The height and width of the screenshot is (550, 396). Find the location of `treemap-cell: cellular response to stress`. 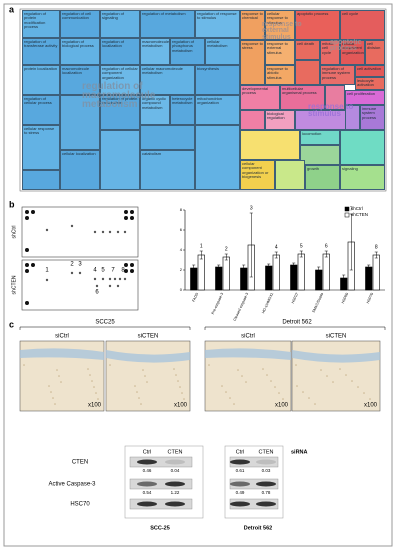

treemap-cell: cellular response to stress is located at coordinates (41, 147).